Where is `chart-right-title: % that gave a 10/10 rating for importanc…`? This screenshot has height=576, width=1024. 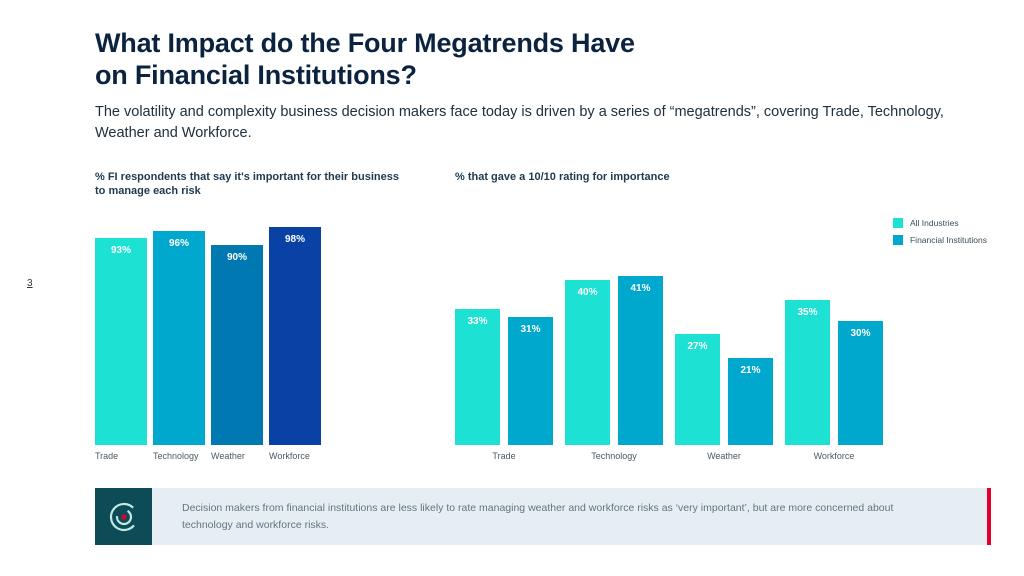
chart-right-title: % that gave a 10/10 rating for importanc… is located at coordinates (562, 177).